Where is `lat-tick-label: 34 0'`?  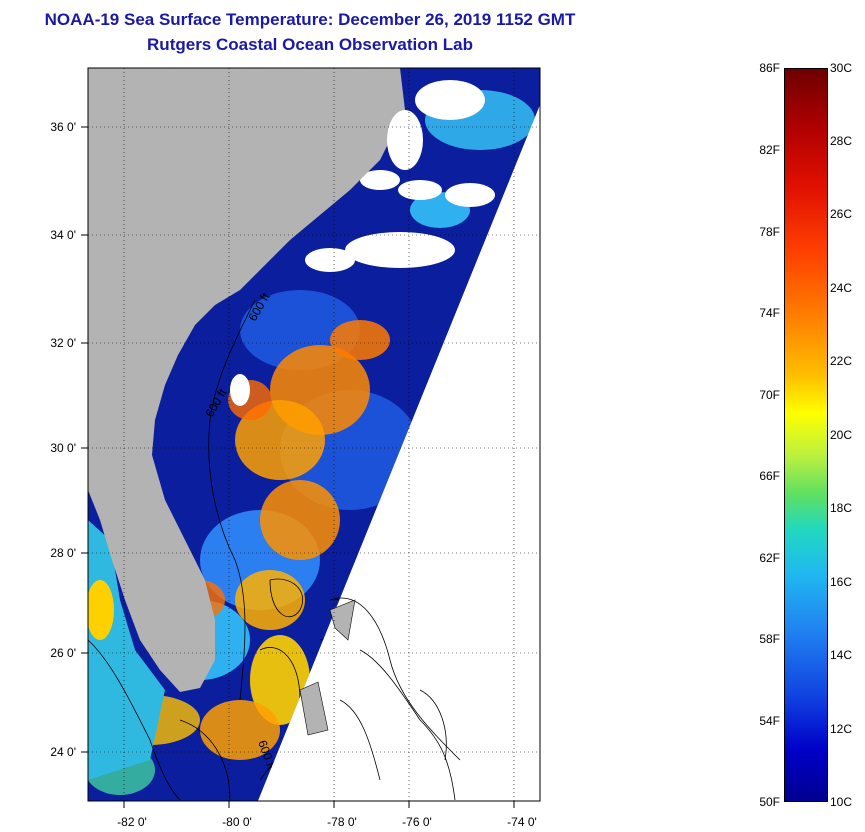 lat-tick-label: 34 0' is located at coordinates (63, 235).